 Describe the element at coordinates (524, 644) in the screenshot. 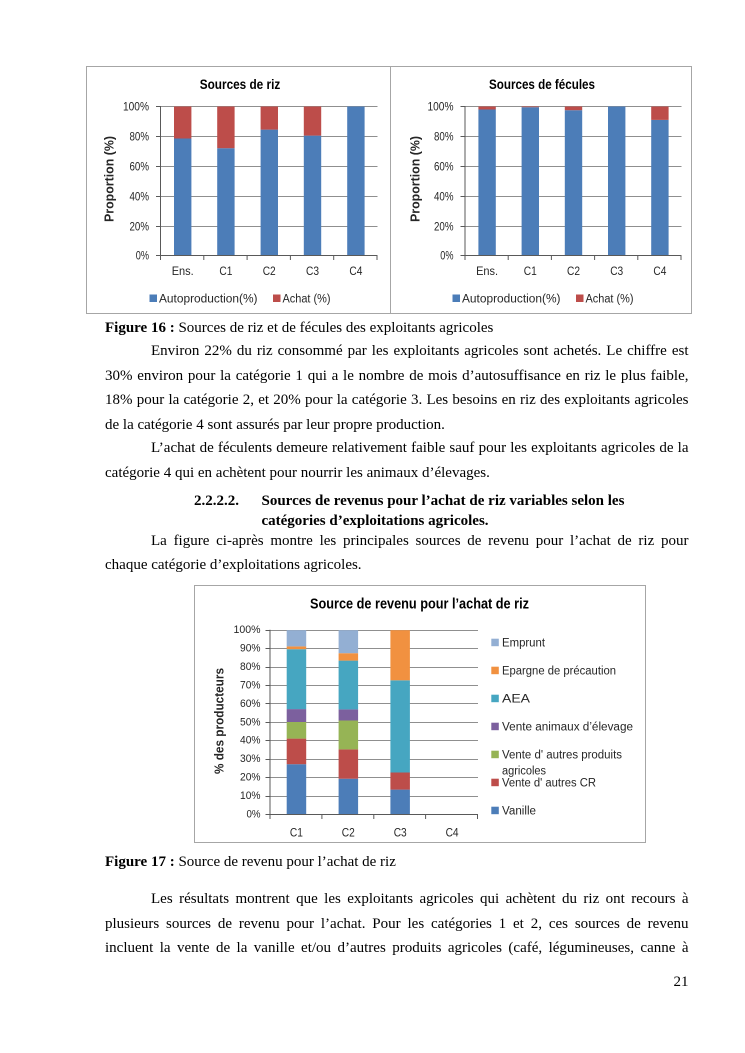

I see `svg-text: Emprunt` at that location.